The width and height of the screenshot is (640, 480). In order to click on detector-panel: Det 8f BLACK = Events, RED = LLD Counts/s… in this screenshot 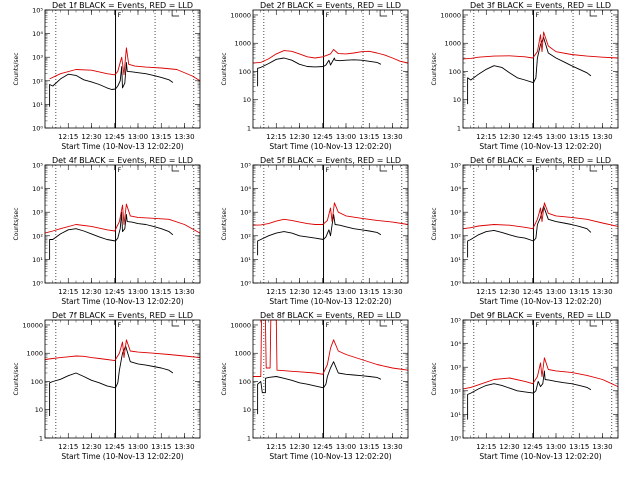, I will do `click(315, 386)`.